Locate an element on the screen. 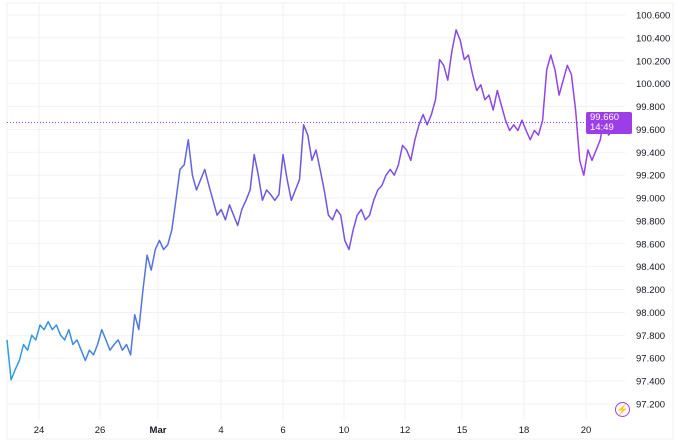 This screenshot has height=442, width=680. x-tick-label: 15 is located at coordinates (462, 430).